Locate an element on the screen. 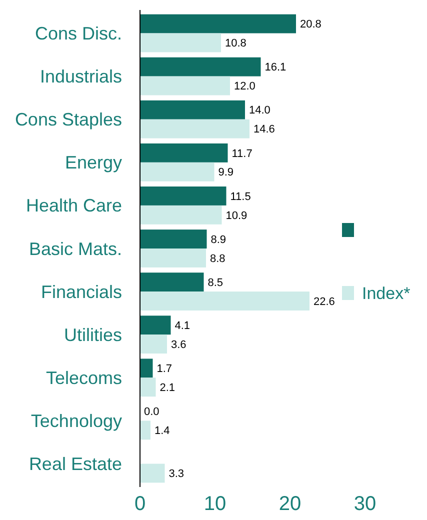 This screenshot has width=427, height=520. data-label: 0.0 is located at coordinates (152, 412).